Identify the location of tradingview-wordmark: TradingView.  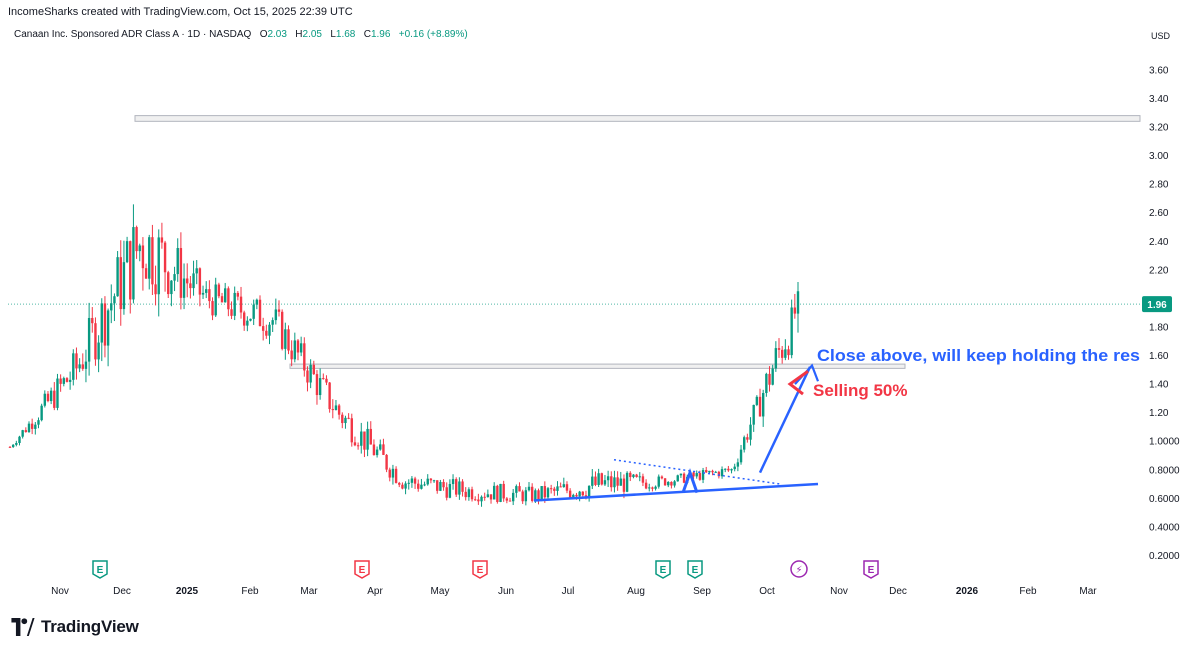
(90, 626).